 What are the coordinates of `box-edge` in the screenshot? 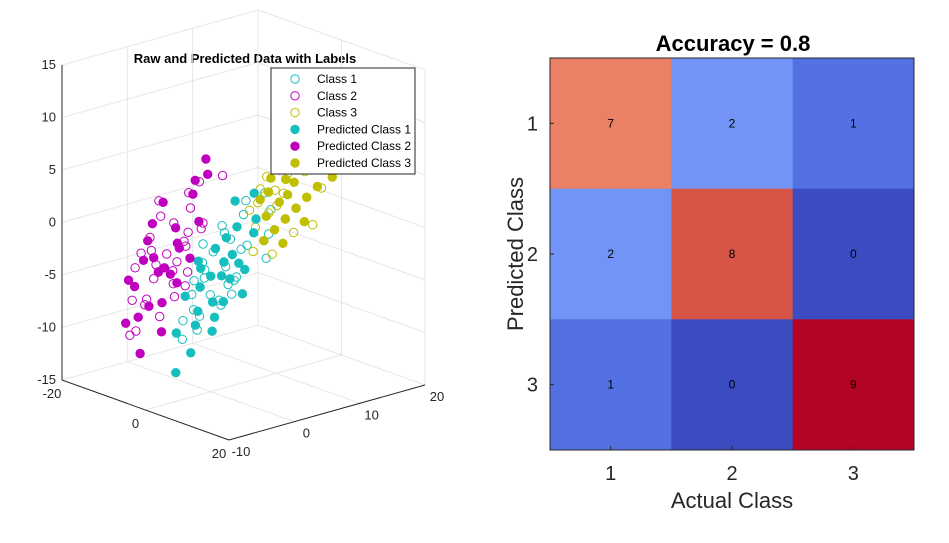 It's located at (160, 352).